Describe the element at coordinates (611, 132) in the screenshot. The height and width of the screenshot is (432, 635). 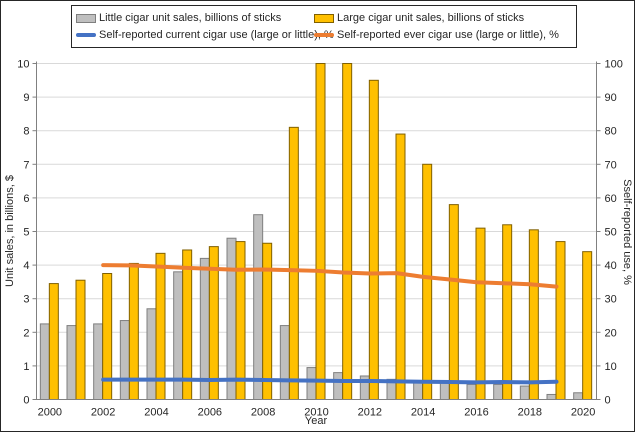
I see `right-axis-tick-label: 80` at that location.